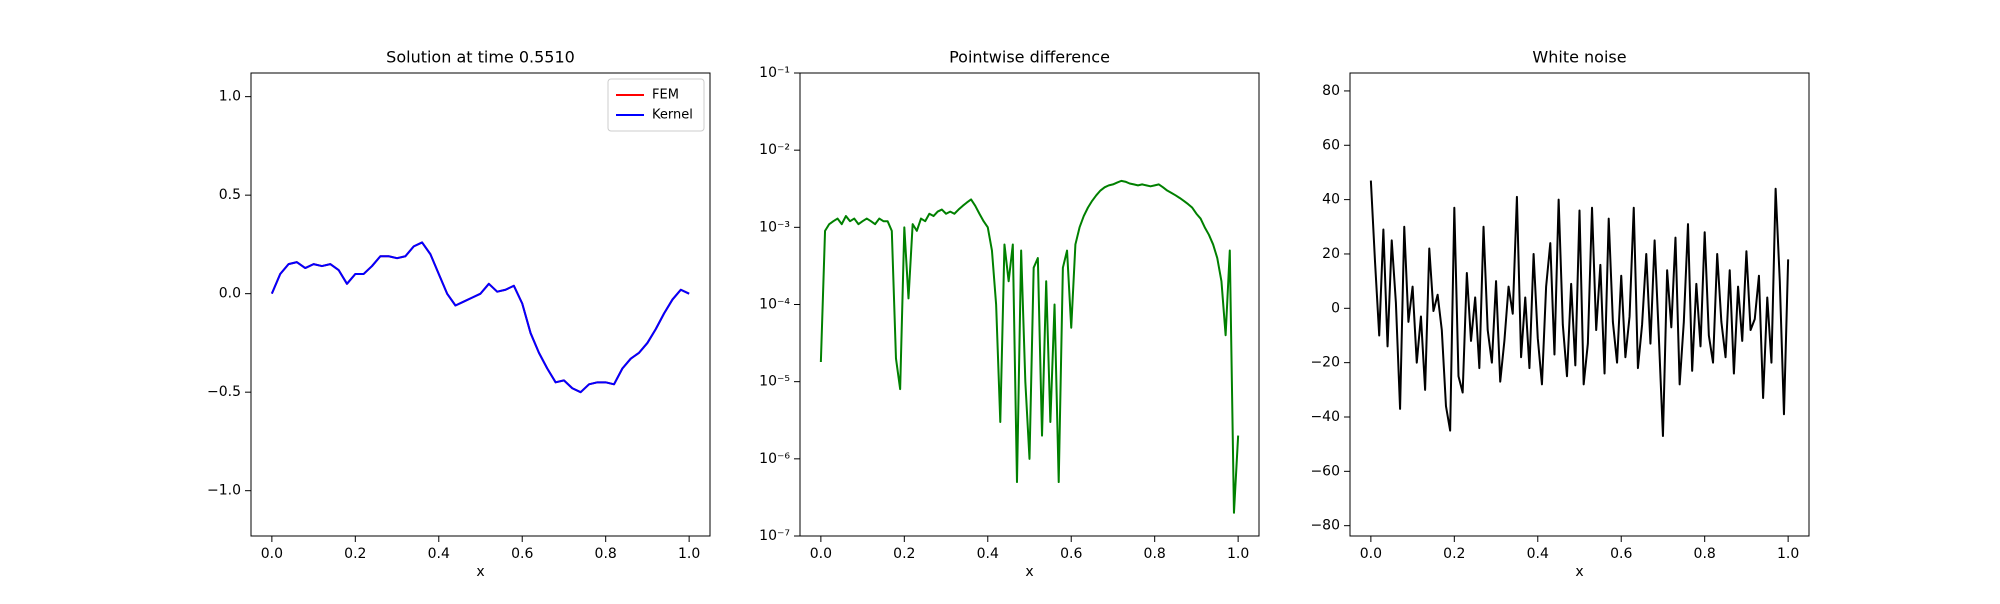 The width and height of the screenshot is (2000, 604). What do you see at coordinates (1579, 57) in the screenshot?
I see `chart-title: White noise` at bounding box center [1579, 57].